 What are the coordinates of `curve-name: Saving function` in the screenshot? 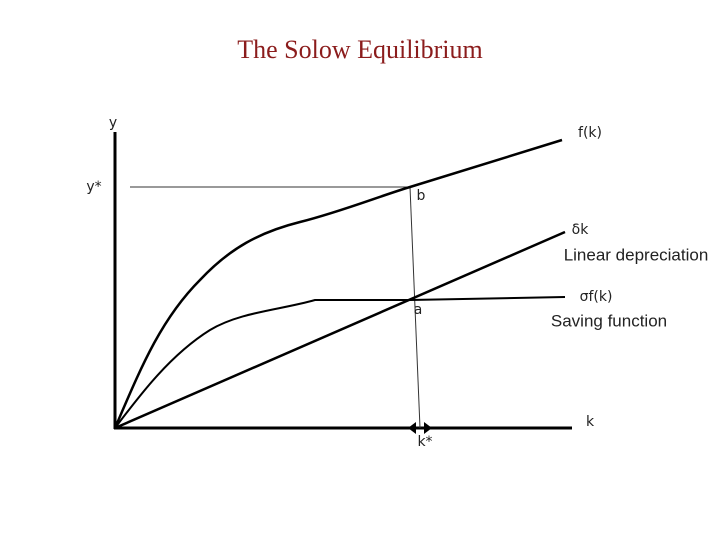 It's located at (609, 320).